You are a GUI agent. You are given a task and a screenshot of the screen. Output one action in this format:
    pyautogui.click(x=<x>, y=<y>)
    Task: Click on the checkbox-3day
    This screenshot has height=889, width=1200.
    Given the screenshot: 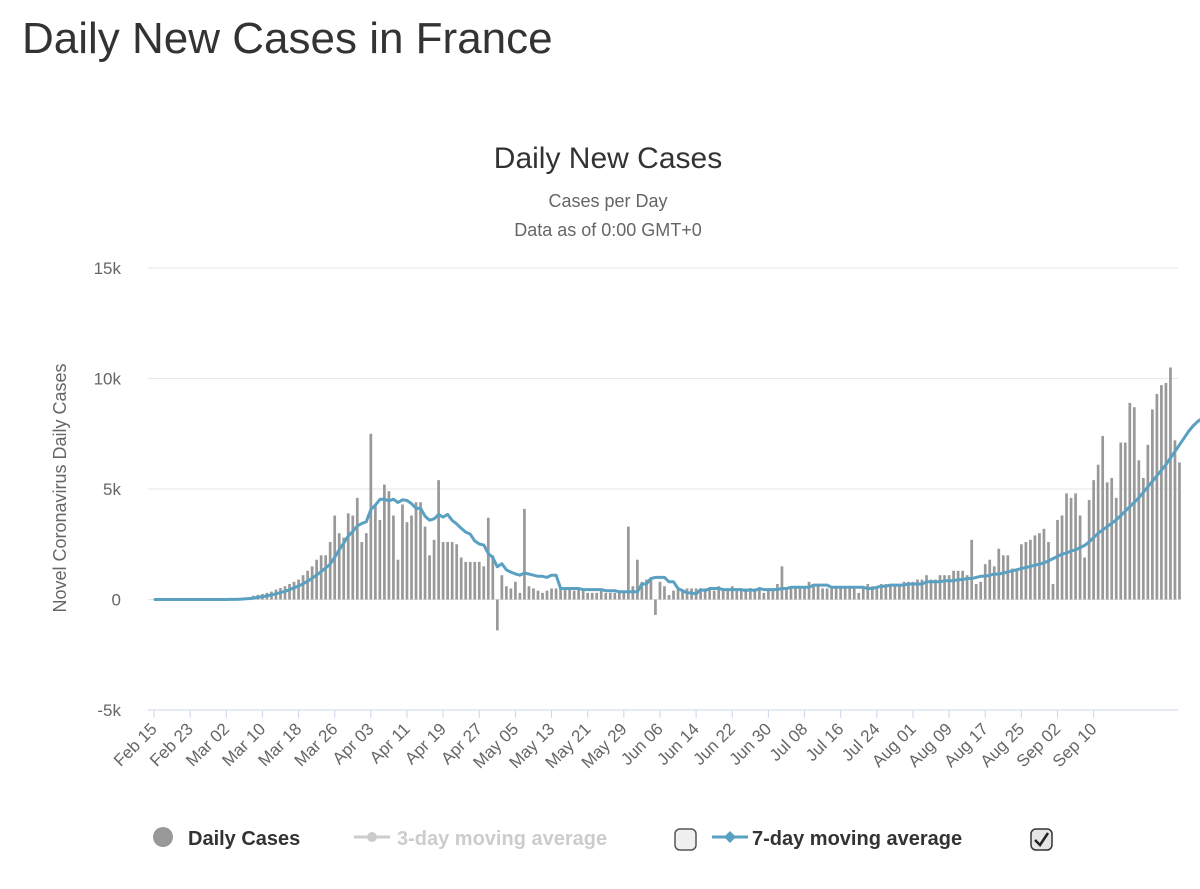 What is the action you would take?
    pyautogui.click(x=685, y=839)
    